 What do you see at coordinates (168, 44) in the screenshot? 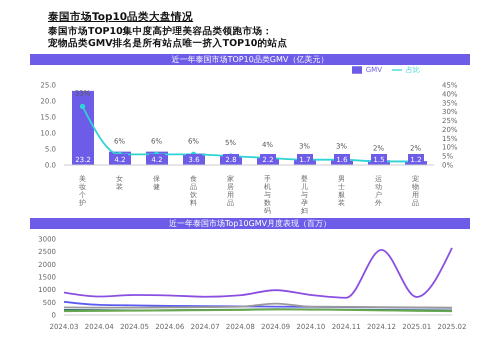
I see `text: 宠物品类GMV排名是所有站点唯一挤入TOP10的站点` at bounding box center [168, 44].